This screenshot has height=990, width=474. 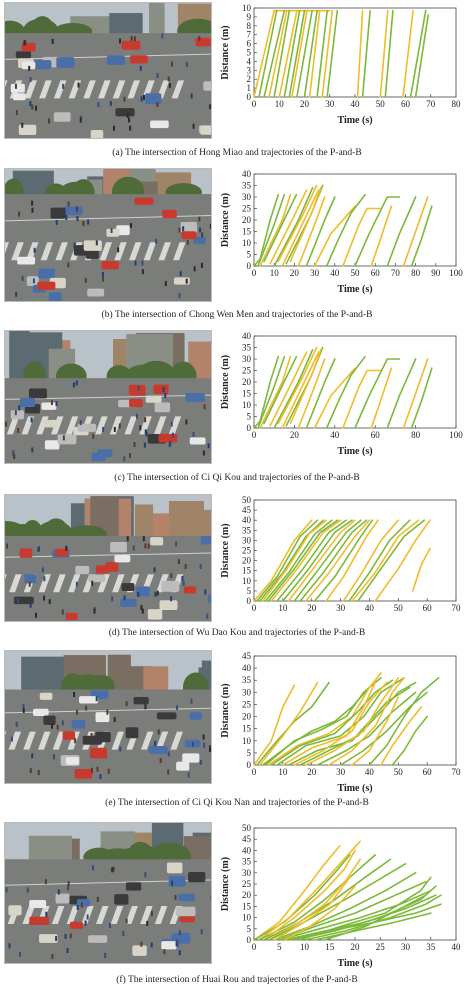 What do you see at coordinates (279, 947) in the screenshot?
I see `x-tick-label: 5` at bounding box center [279, 947].